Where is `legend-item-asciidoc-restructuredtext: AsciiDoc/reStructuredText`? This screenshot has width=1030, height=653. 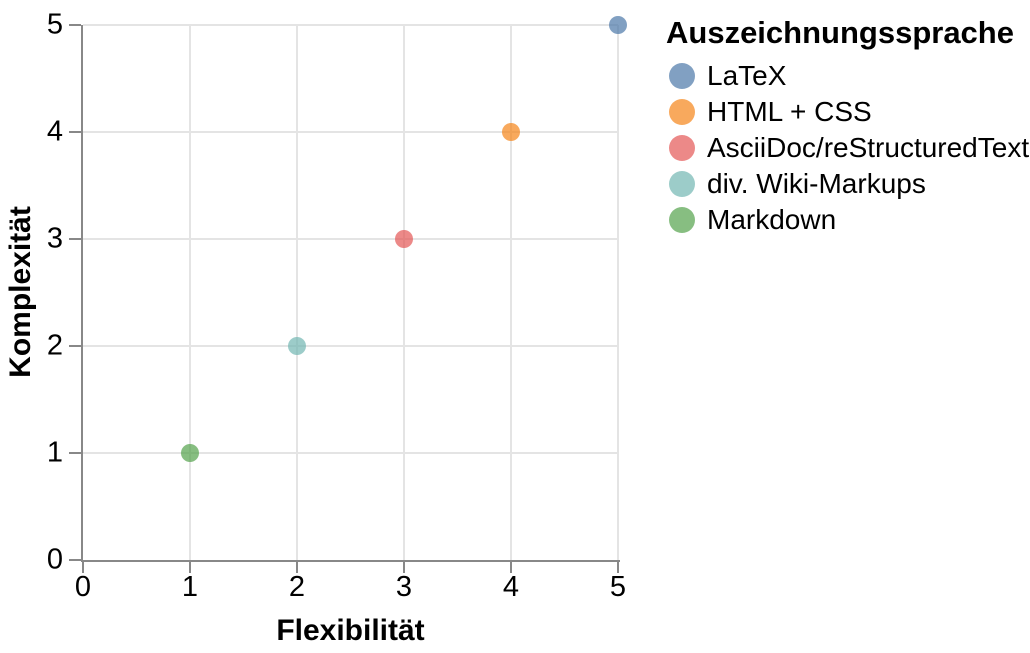 legend-item-asciidoc-restructuredtext: AsciiDoc/reStructuredText is located at coordinates (847, 148).